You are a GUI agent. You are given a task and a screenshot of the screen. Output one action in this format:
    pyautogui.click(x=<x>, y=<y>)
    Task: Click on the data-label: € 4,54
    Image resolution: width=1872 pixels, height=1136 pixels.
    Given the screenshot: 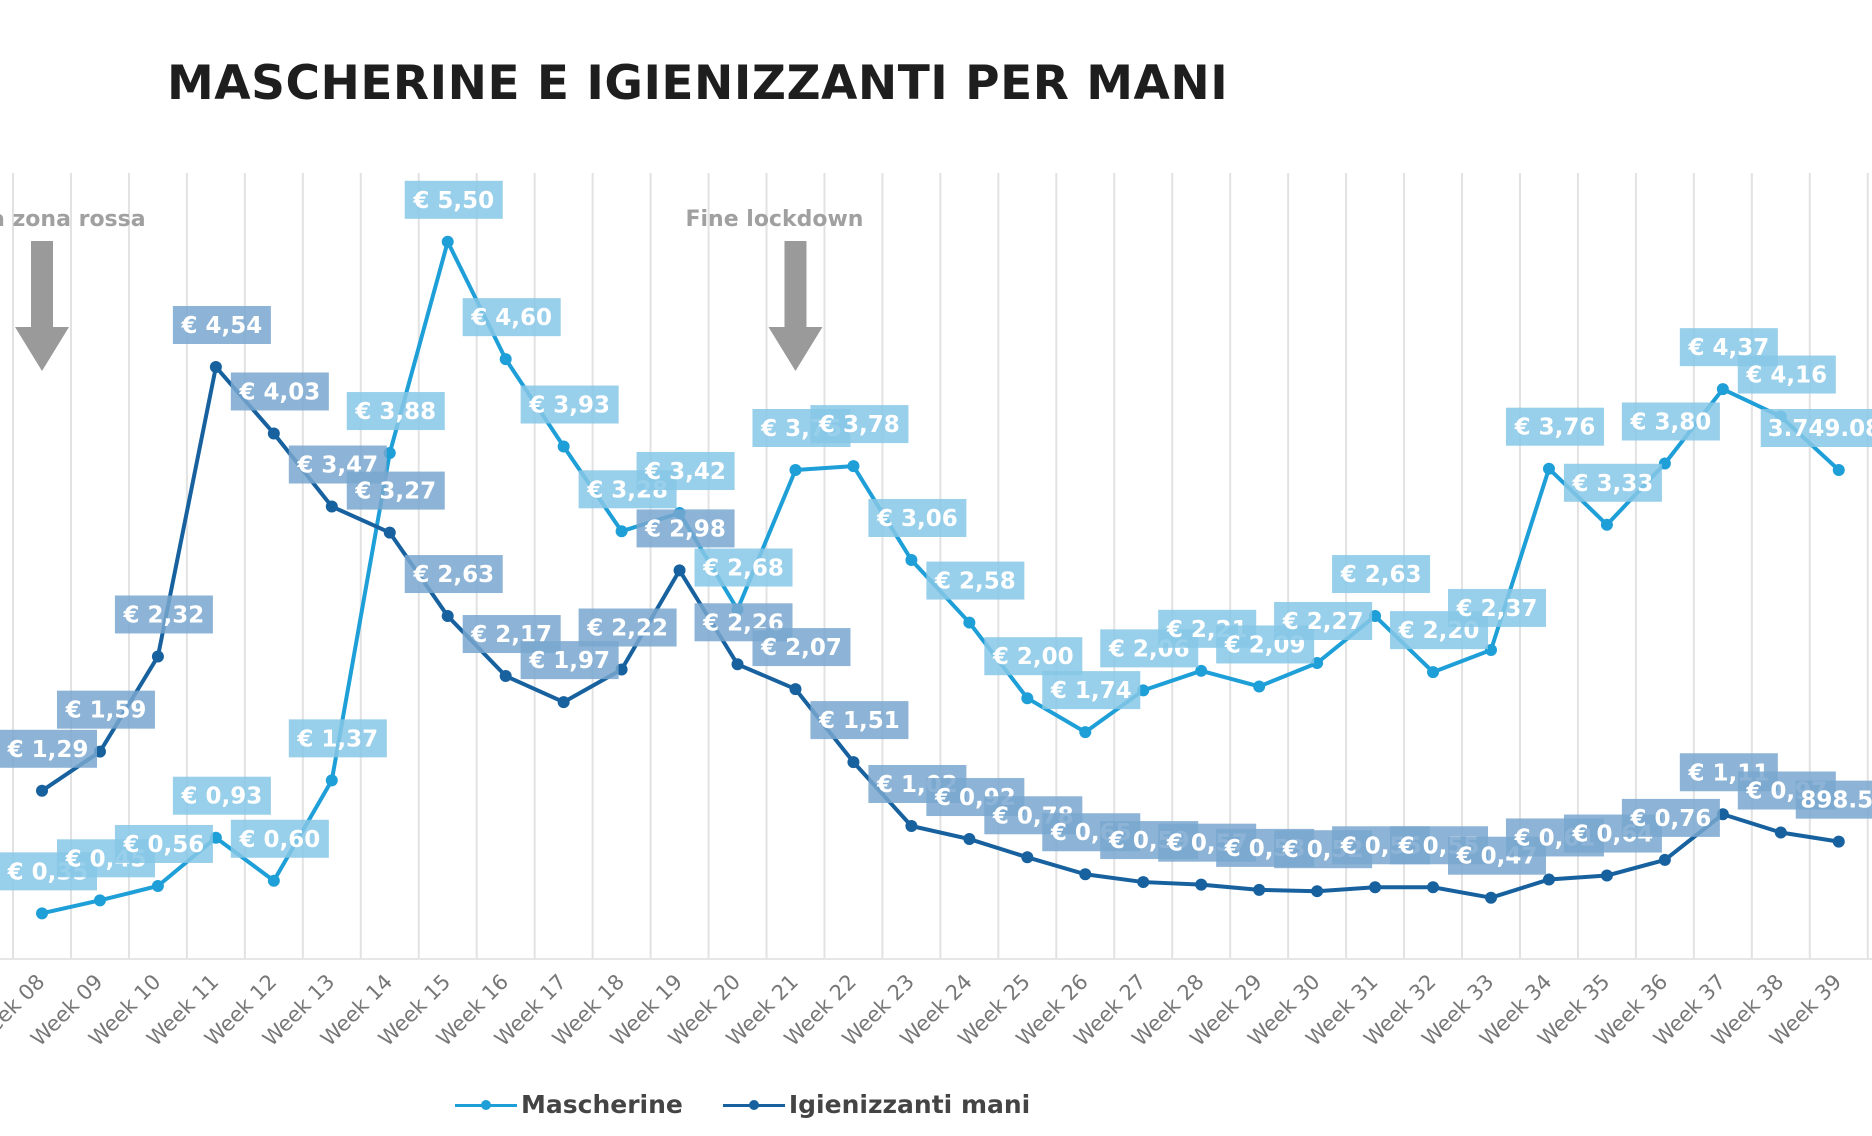 What is the action you would take?
    pyautogui.click(x=221, y=326)
    